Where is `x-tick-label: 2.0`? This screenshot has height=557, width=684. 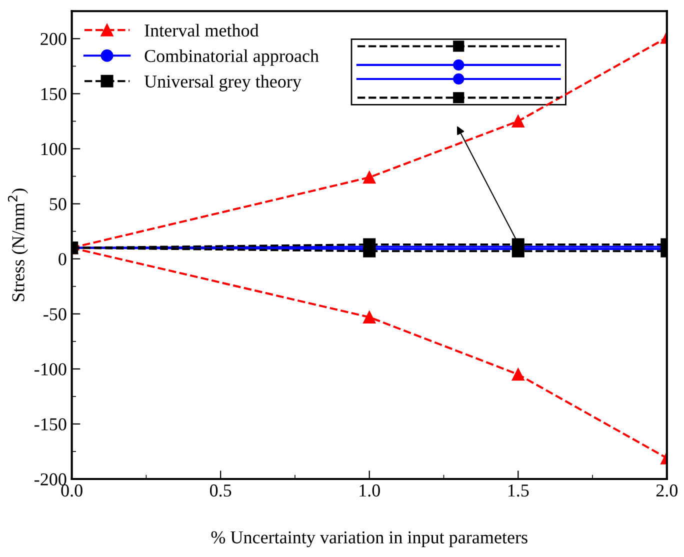 x-tick-label: 2.0 is located at coordinates (667, 490).